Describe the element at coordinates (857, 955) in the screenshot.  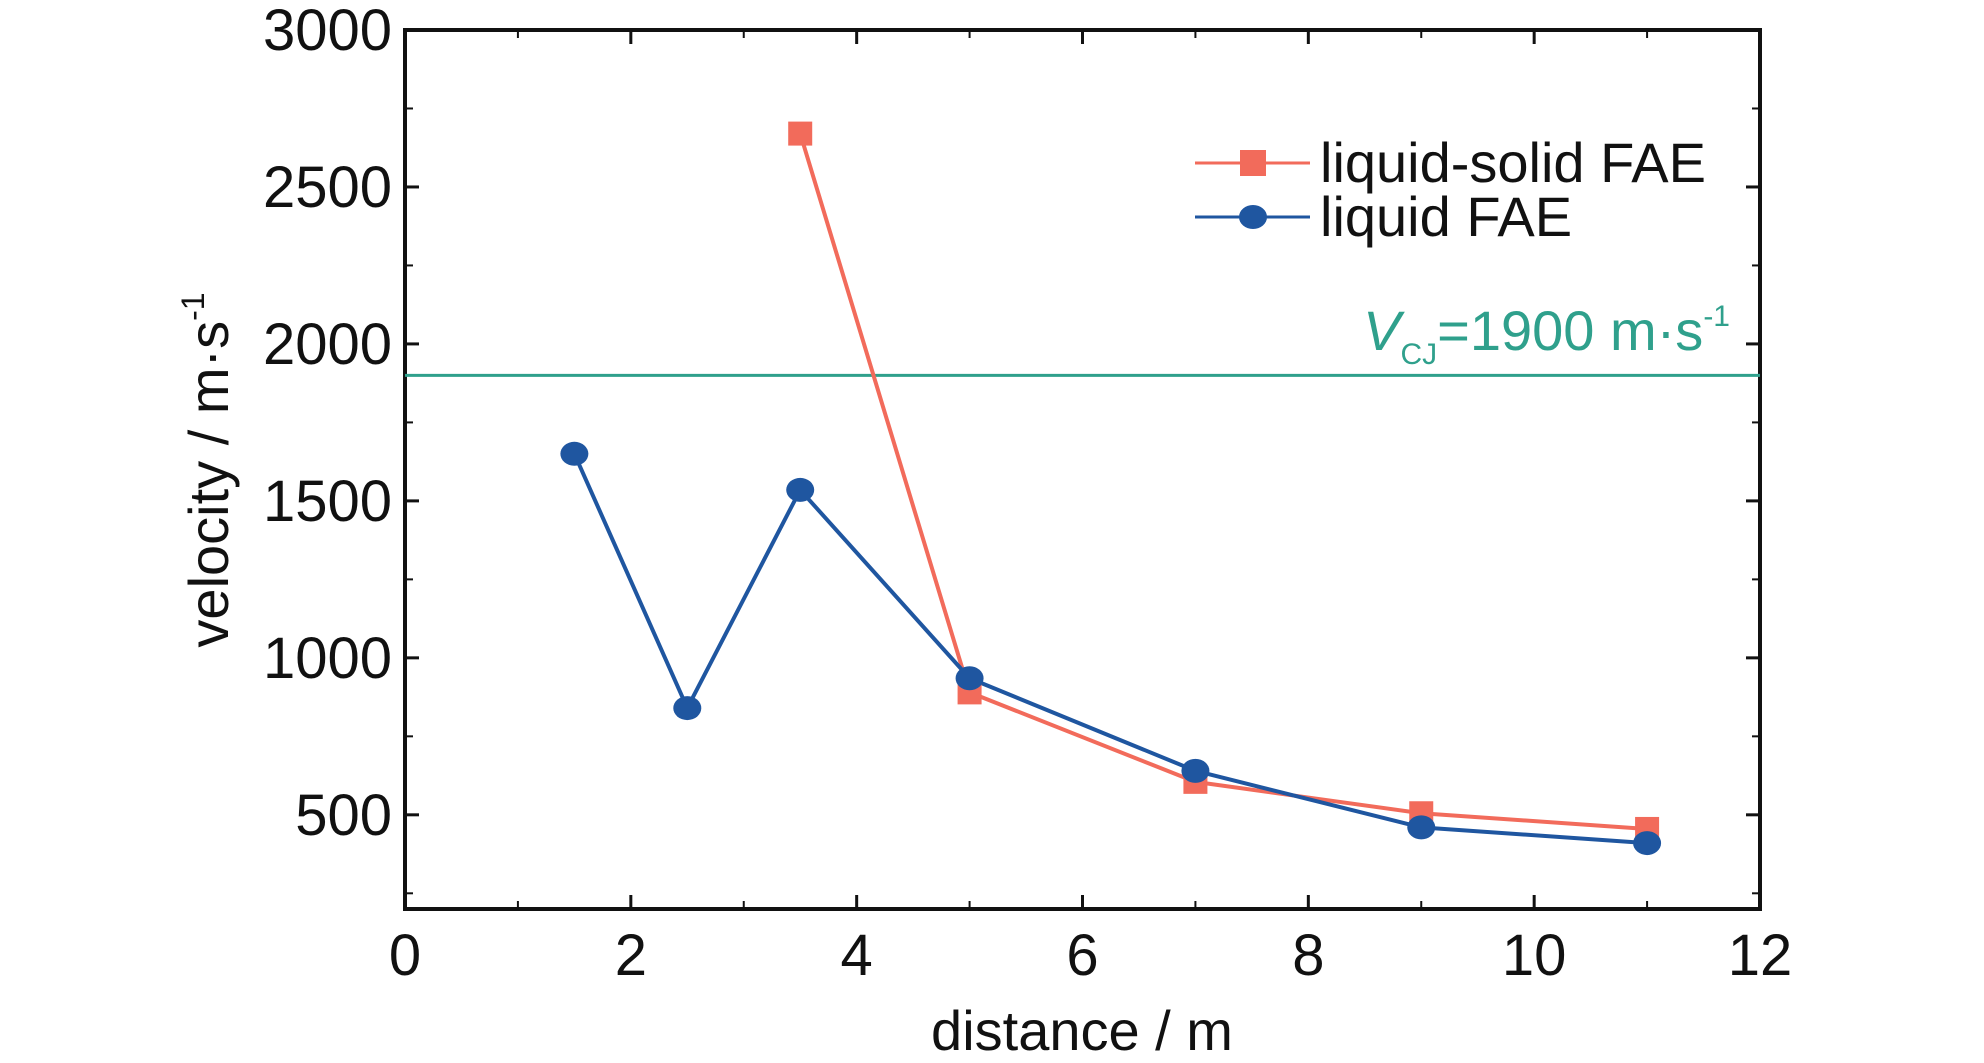
I see `x-tick-label: 4` at that location.